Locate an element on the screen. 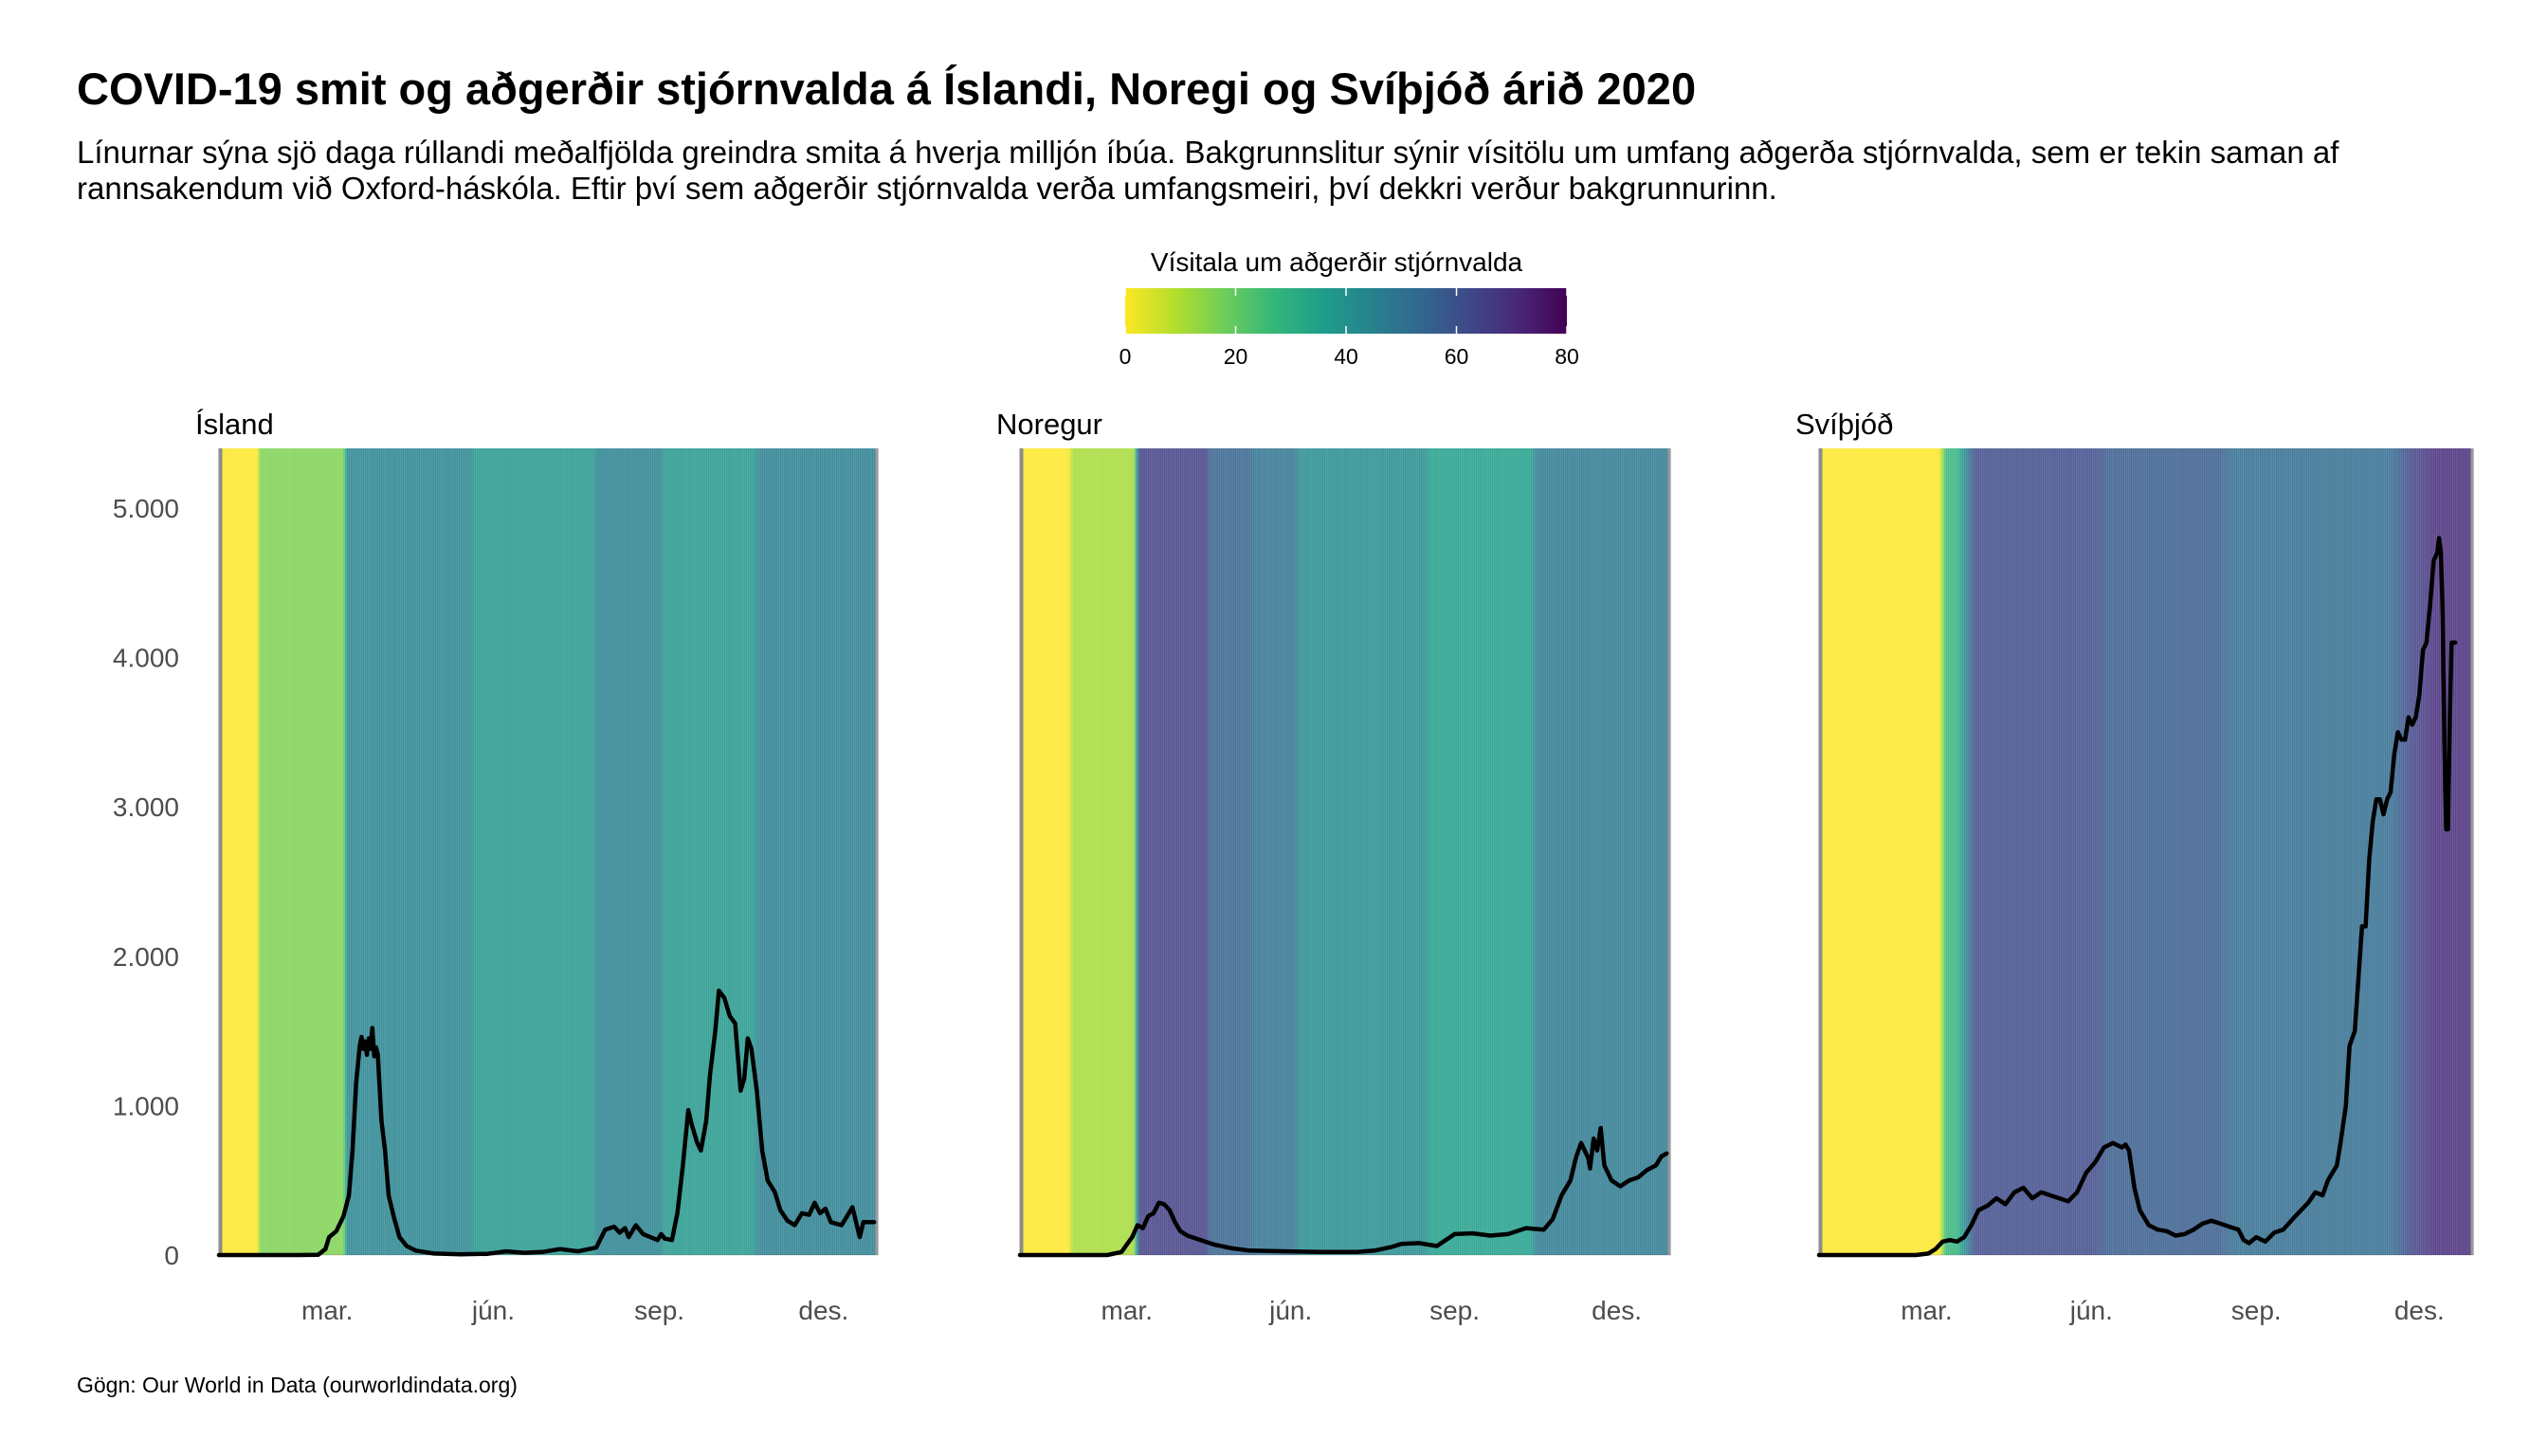 The height and width of the screenshot is (1456, 2548). x-tick-label: mar. is located at coordinates (1127, 1310).